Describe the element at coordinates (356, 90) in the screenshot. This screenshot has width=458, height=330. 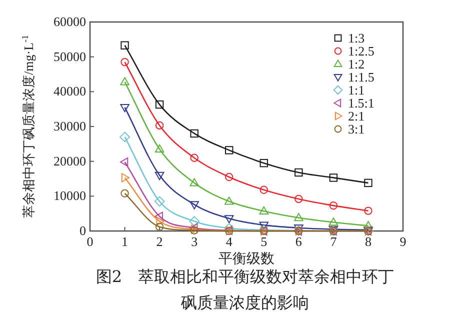
I see `legend-label: 1:1` at that location.